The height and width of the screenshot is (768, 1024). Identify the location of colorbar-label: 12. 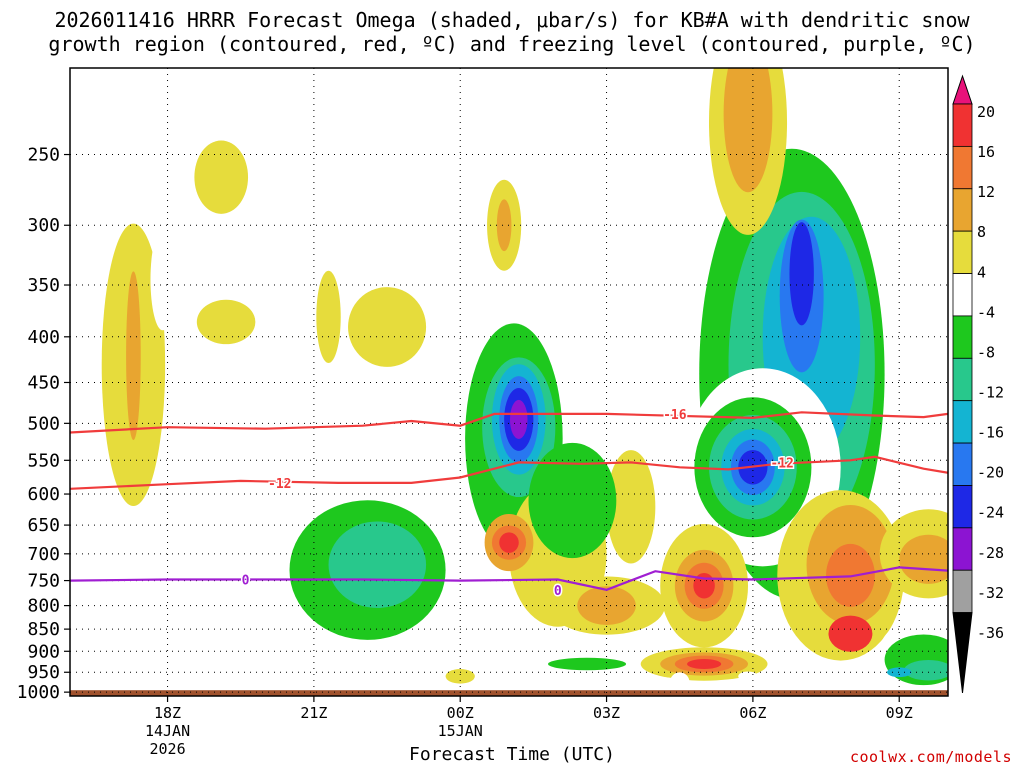
(986, 192).